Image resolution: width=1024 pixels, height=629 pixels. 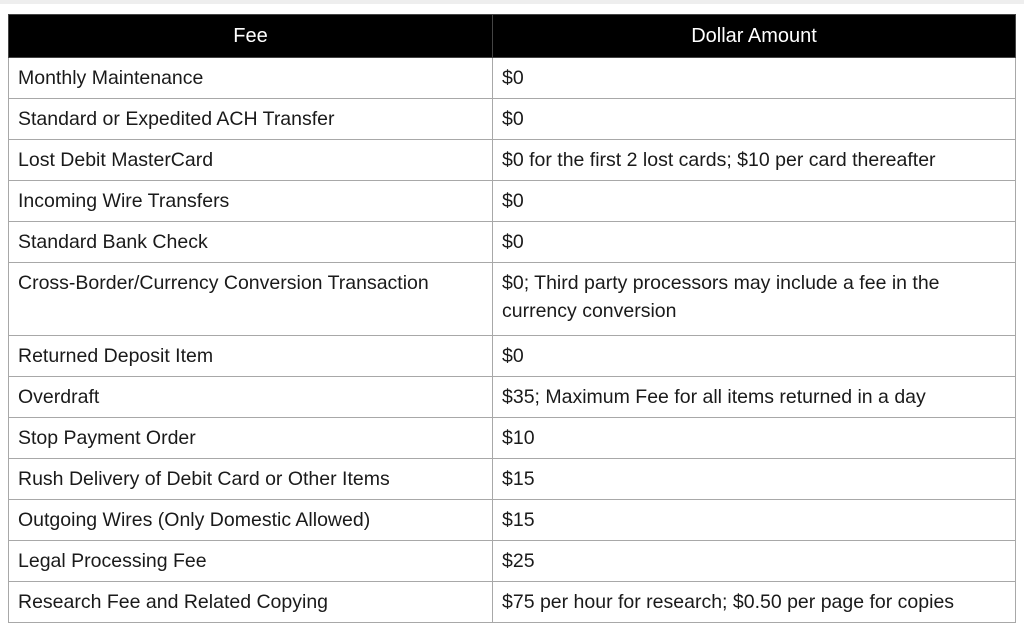 I want to click on table-row: Incoming Wire Transfers $0, so click(x=512, y=201).